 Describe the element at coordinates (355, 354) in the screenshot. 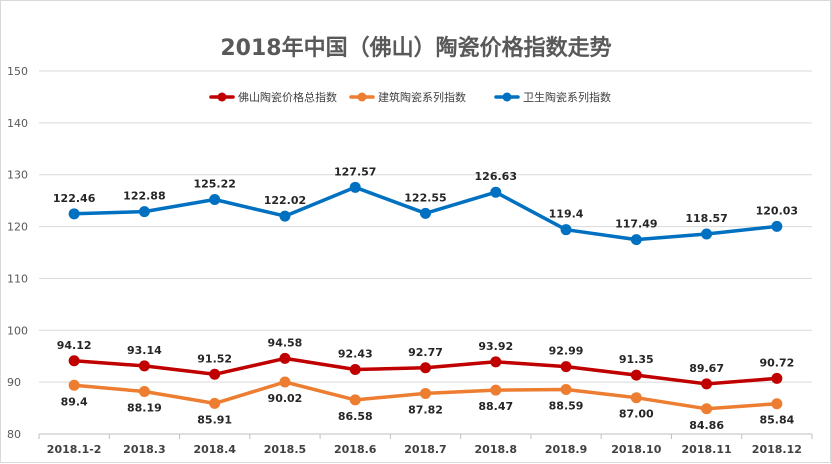

I see `data-label: 92.43` at that location.